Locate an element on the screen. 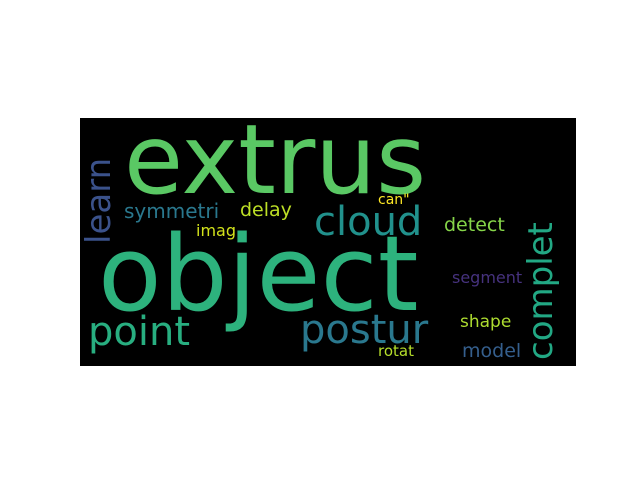 This screenshot has width=640, height=480. word-shape: shape is located at coordinates (486, 322).